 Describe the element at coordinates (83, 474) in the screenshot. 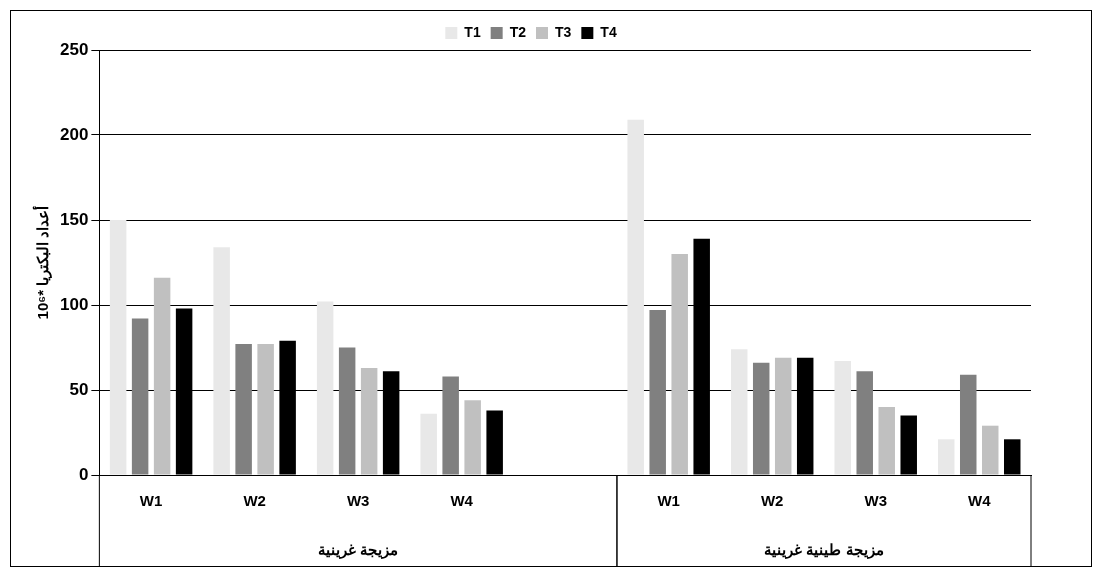

I see `y-tick-label: 0` at that location.